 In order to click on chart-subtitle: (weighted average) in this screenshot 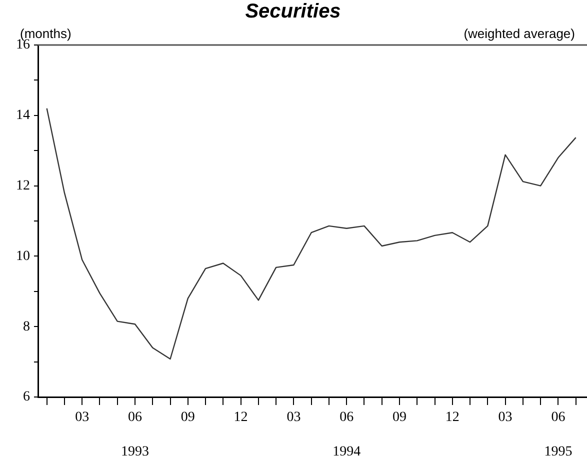, I will do `click(519, 34)`.